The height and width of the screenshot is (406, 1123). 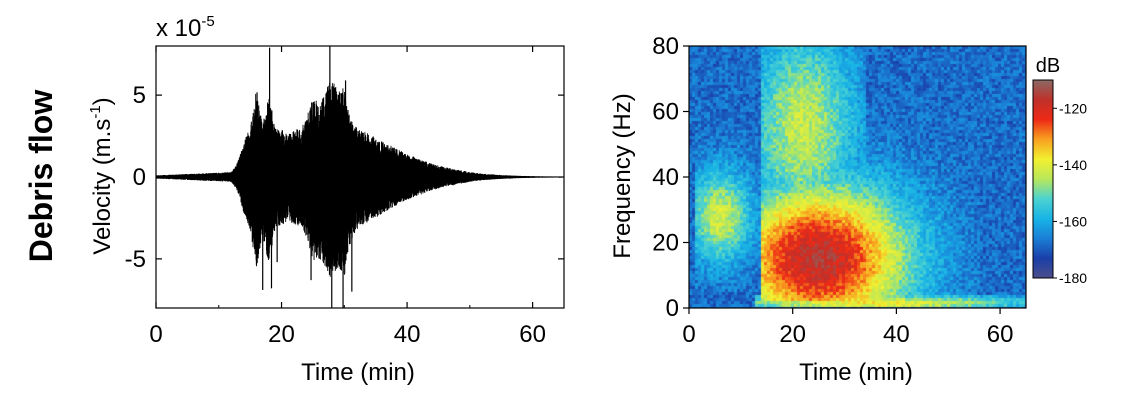 What do you see at coordinates (102, 101) in the screenshot?
I see `y-axis-label-close: )` at bounding box center [102, 101].